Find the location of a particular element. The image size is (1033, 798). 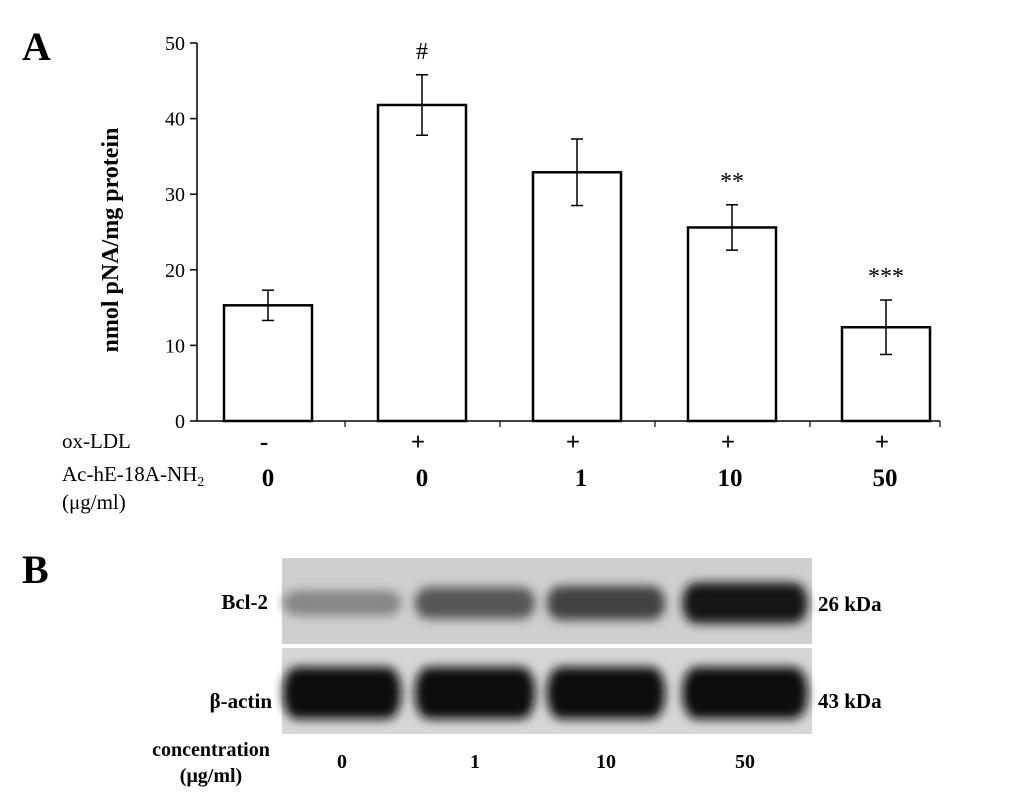

peptide-values: 0 0 1 10 50 is located at coordinates (580, 478).